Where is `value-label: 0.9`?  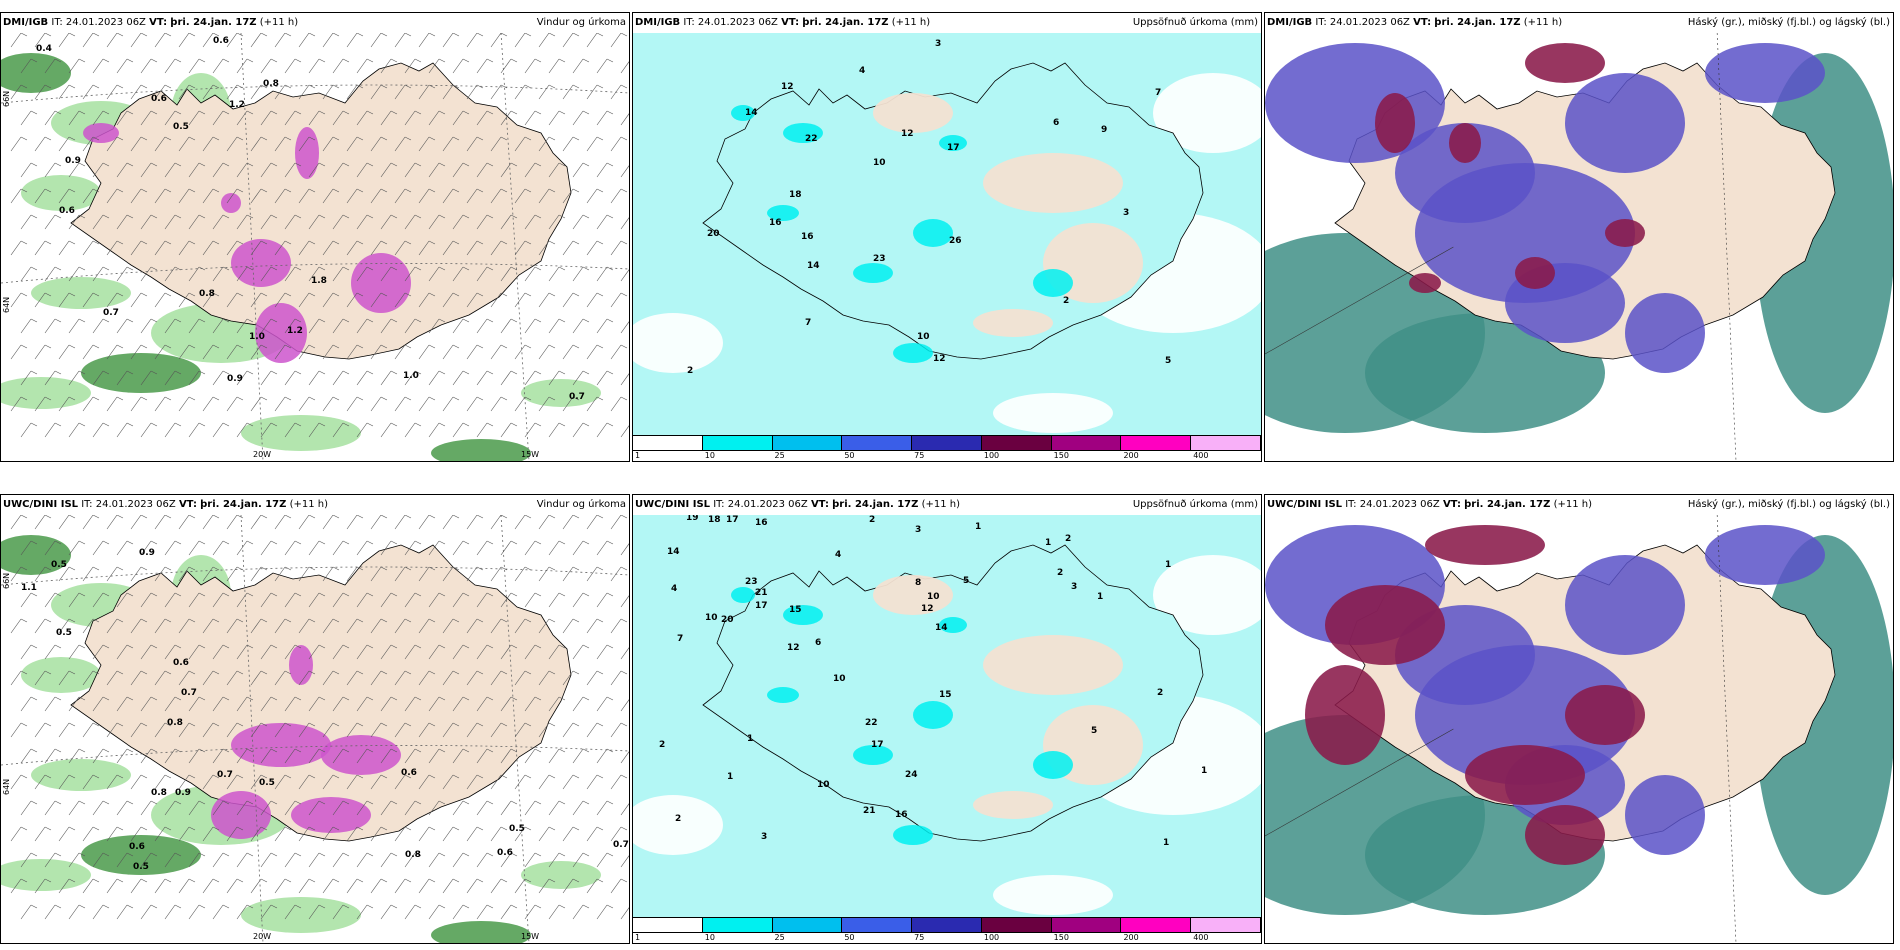 value-label: 0.9 is located at coordinates (147, 553).